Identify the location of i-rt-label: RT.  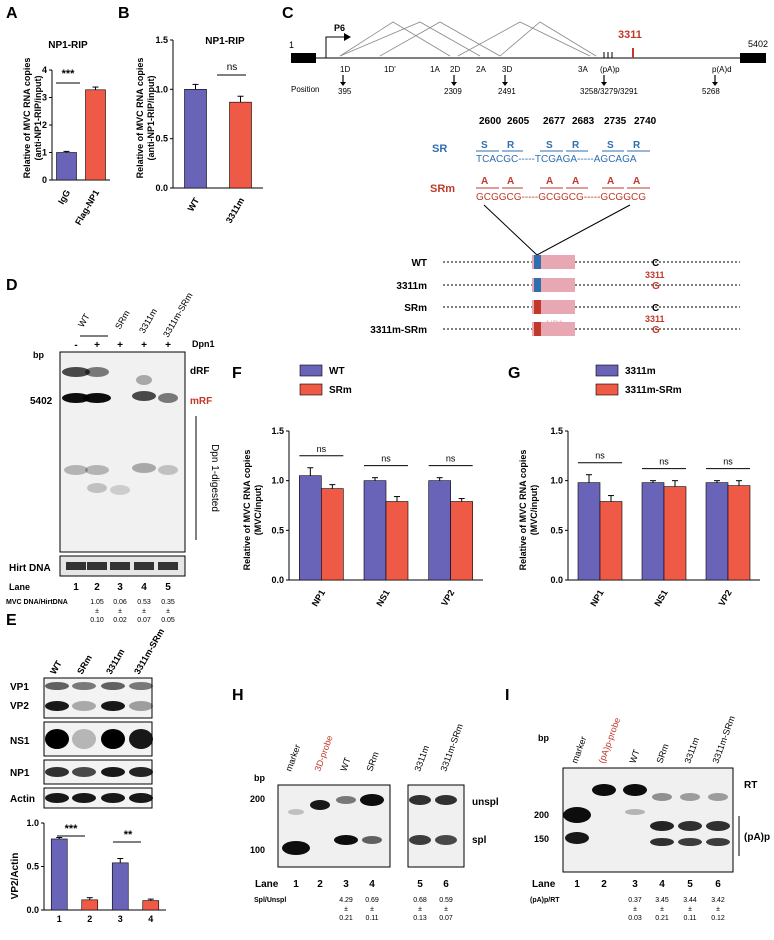
(750, 785).